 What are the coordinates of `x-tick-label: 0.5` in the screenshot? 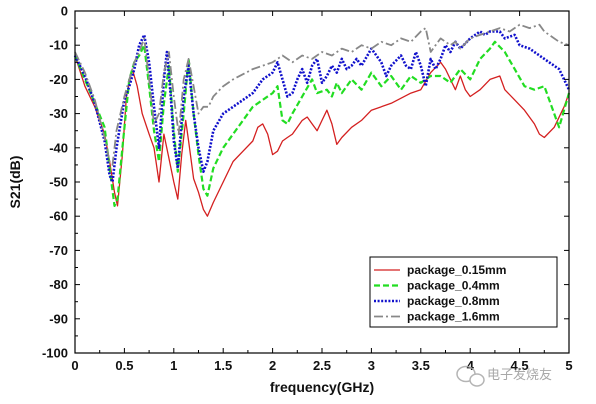 It's located at (124, 365).